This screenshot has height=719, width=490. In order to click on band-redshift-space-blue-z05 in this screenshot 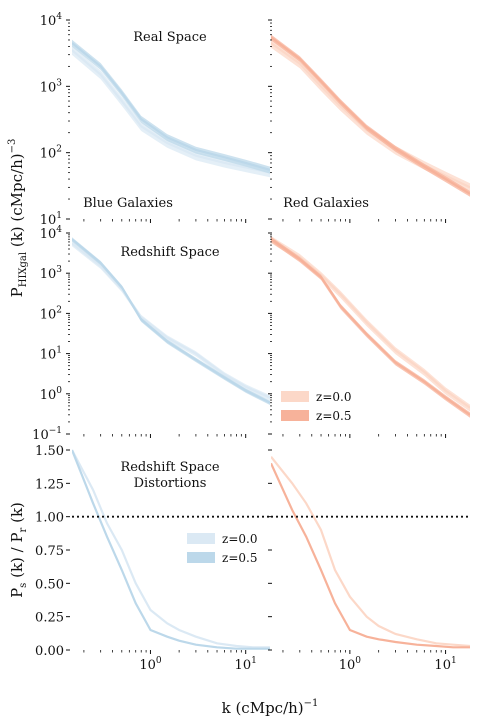, I will do `click(171, 321)`.